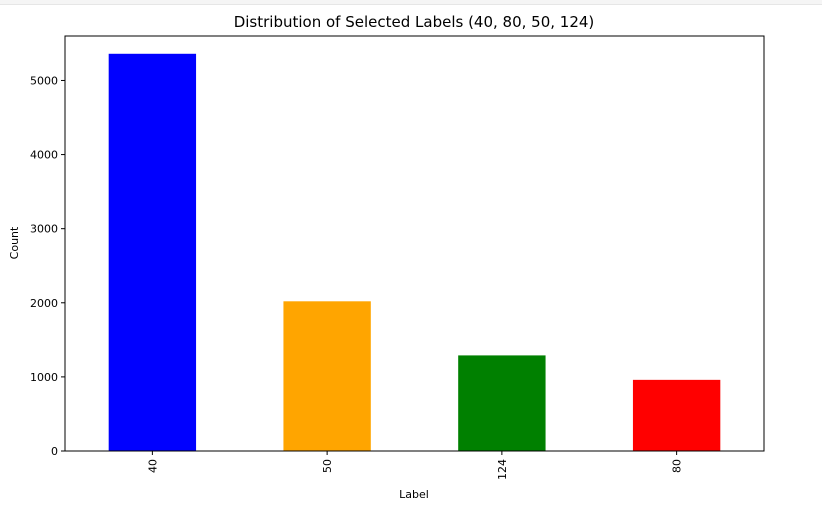 The width and height of the screenshot is (822, 514). What do you see at coordinates (44, 155) in the screenshot?
I see `y-tick-label: 4000` at bounding box center [44, 155].